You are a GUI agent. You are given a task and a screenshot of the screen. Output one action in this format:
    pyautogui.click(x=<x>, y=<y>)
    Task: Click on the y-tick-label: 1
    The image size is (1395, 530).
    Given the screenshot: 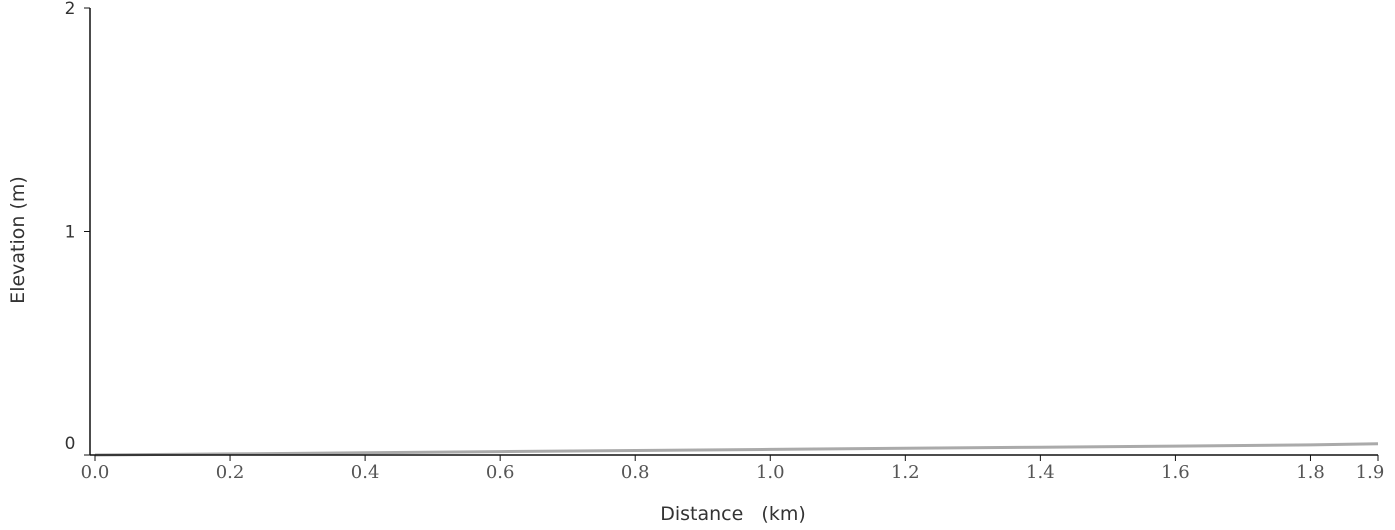 What is the action you would take?
    pyautogui.click(x=70, y=233)
    